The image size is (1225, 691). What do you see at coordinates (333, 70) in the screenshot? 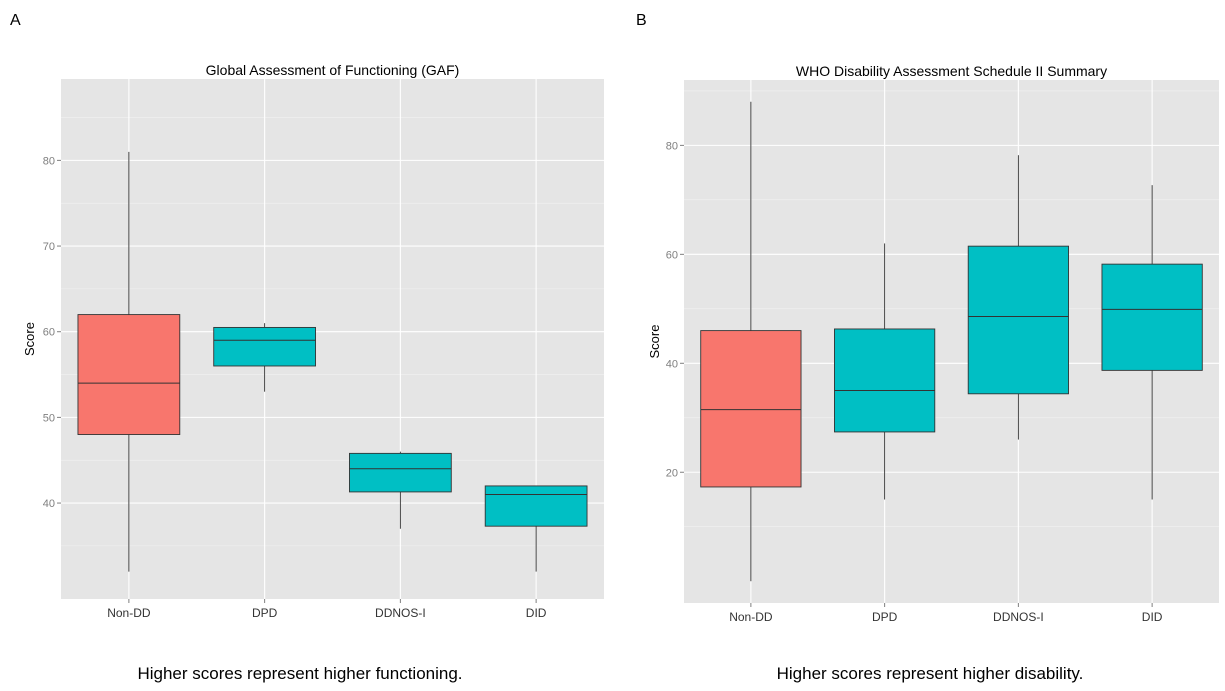
I see `chart-title: Global Assessment of Functioning (GAF)` at bounding box center [333, 70].